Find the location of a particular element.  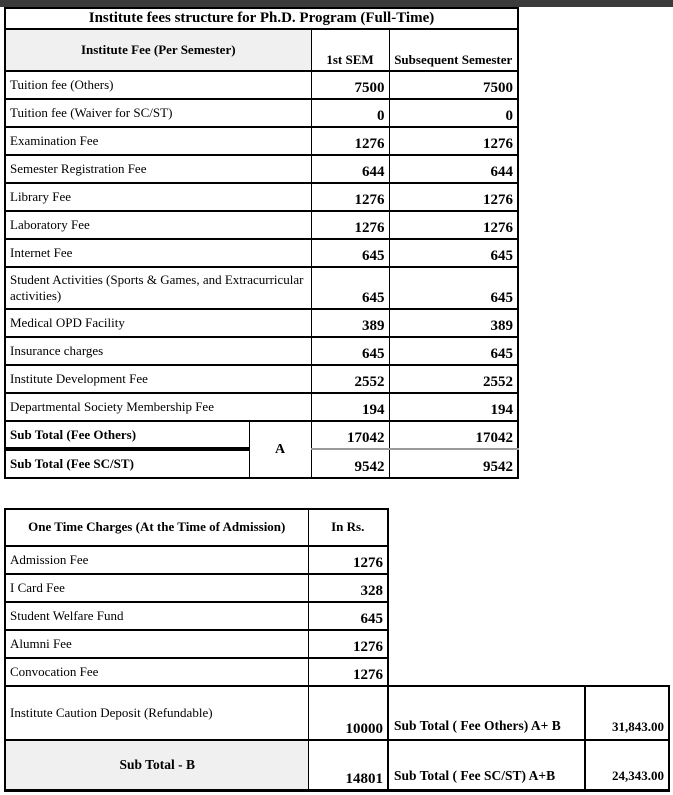

table-row: Semester Registration Fee 644 644 is located at coordinates (261, 169).